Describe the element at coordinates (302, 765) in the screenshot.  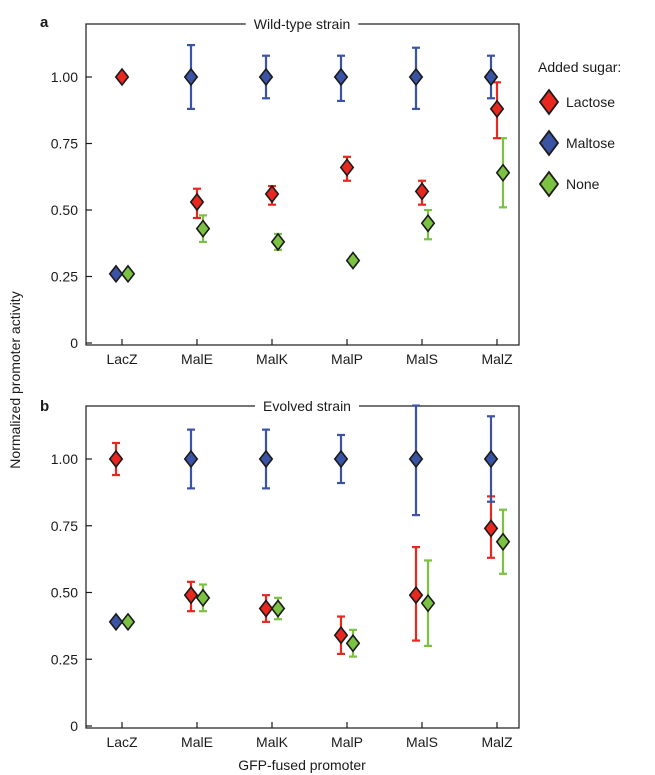
I see `x-axis-title: GFP-fused promoter` at that location.